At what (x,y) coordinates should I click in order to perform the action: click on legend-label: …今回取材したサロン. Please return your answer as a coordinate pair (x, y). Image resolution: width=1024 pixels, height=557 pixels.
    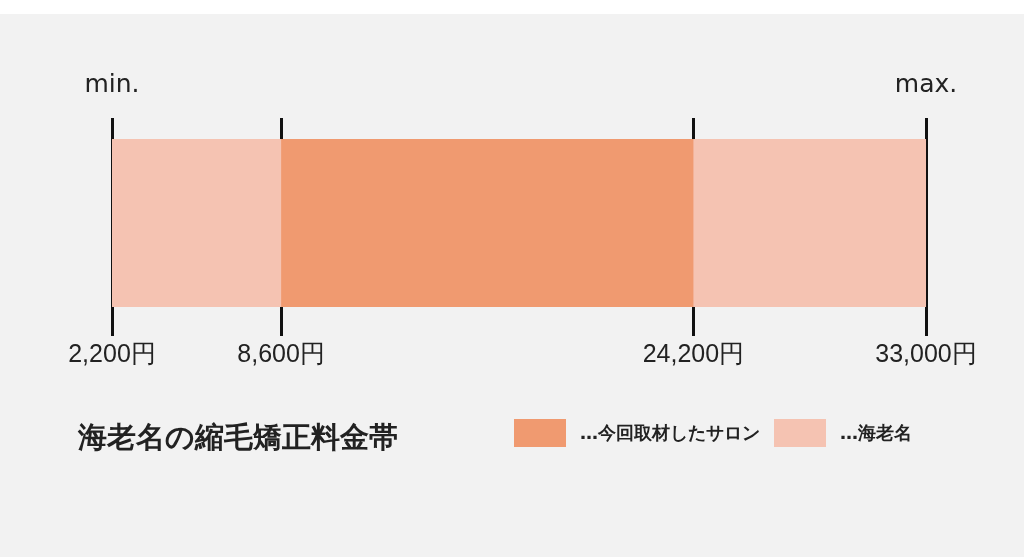
    Looking at the image, I should click on (670, 433).